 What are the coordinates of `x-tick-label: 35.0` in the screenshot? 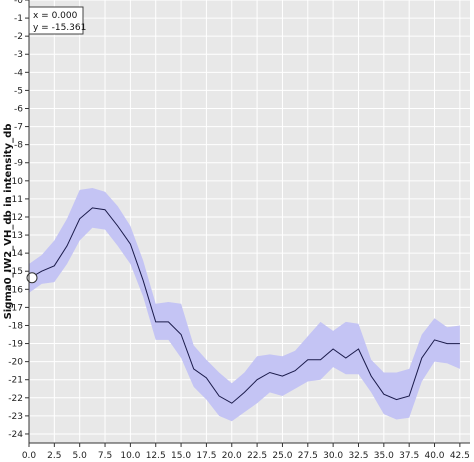 It's located at (384, 456).